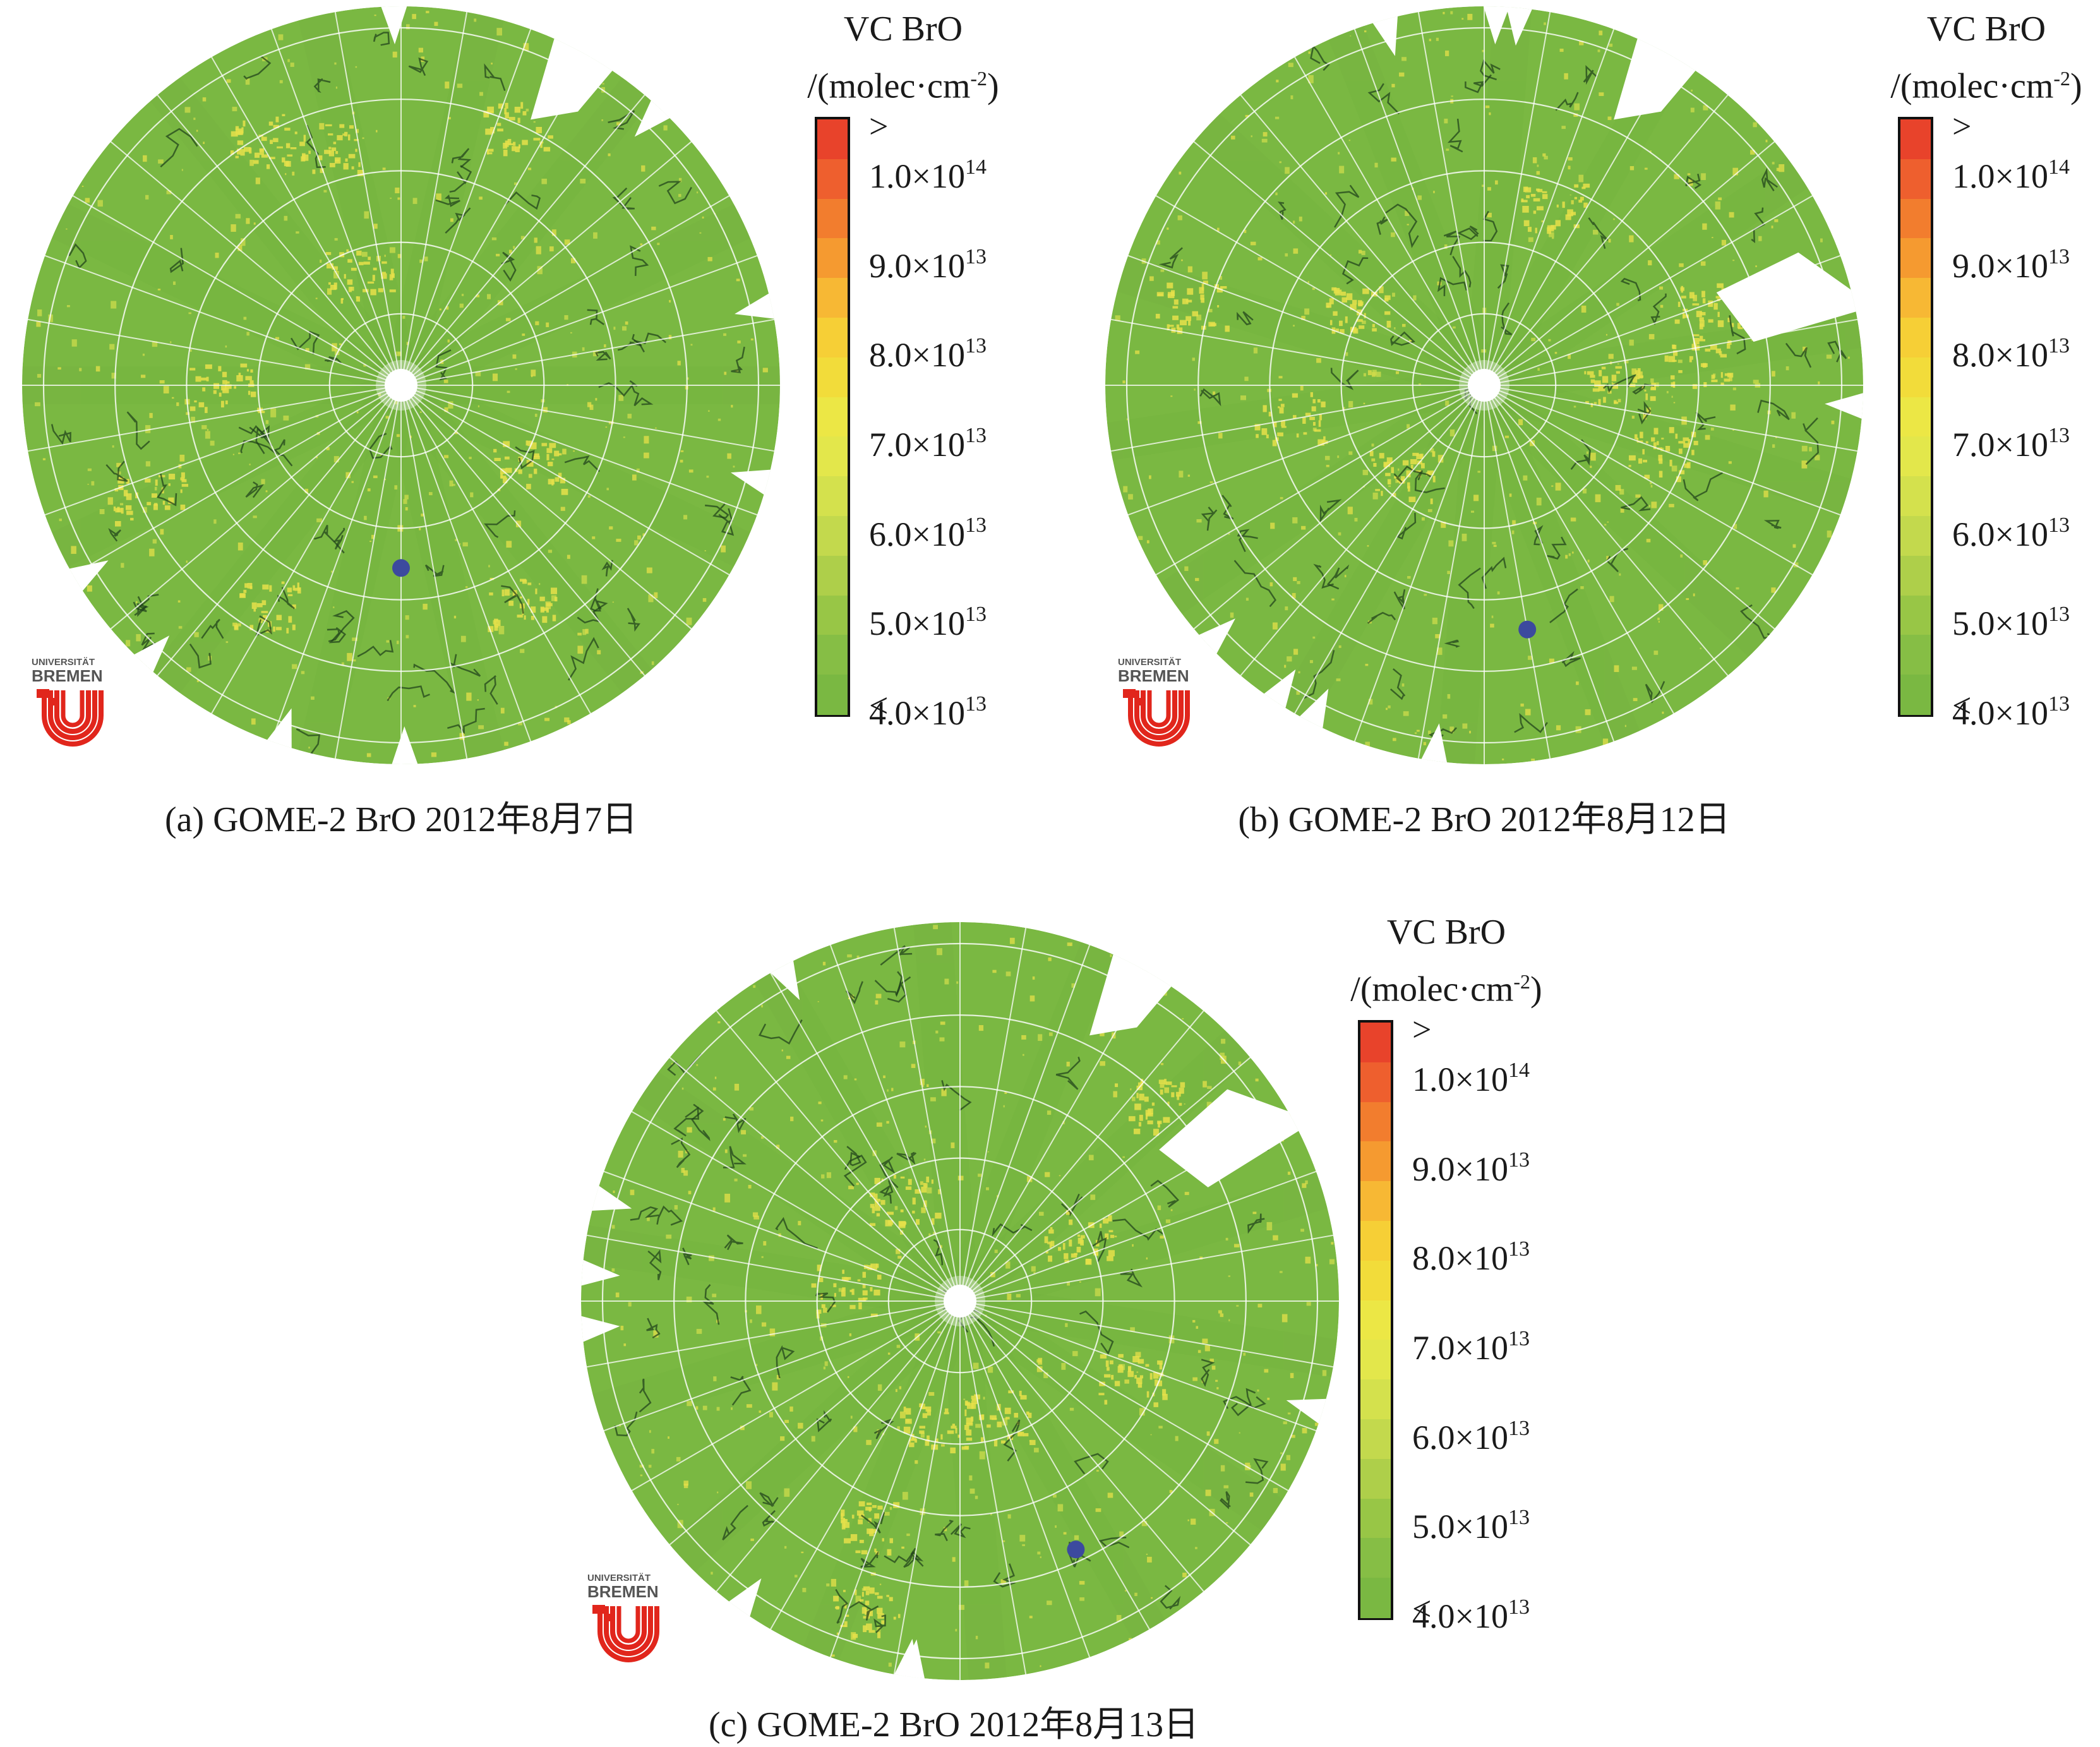 This screenshot has height=1747, width=2100. What do you see at coordinates (1471, 1078) in the screenshot?
I see `colorbar-tick-label: 1.0×10¹⁴` at bounding box center [1471, 1078].